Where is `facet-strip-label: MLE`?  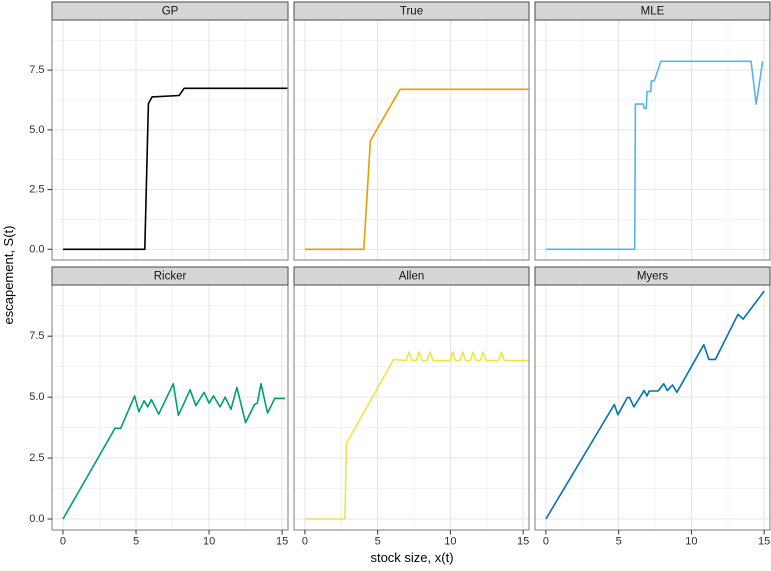
facet-strip-label: MLE is located at coordinates (653, 12).